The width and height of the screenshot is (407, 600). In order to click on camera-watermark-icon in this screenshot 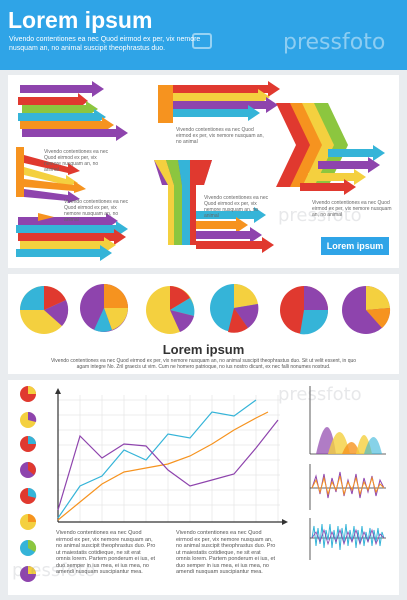, I will do `click(202, 41)`.